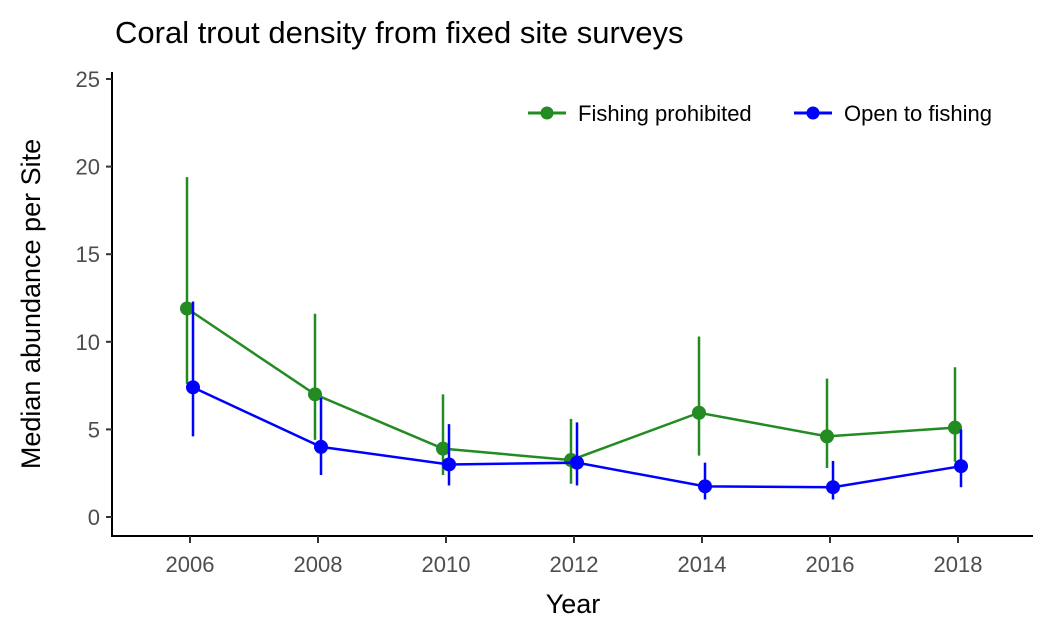 This screenshot has height=630, width=1050. I want to click on y-tick-label: 0, so click(94, 517).